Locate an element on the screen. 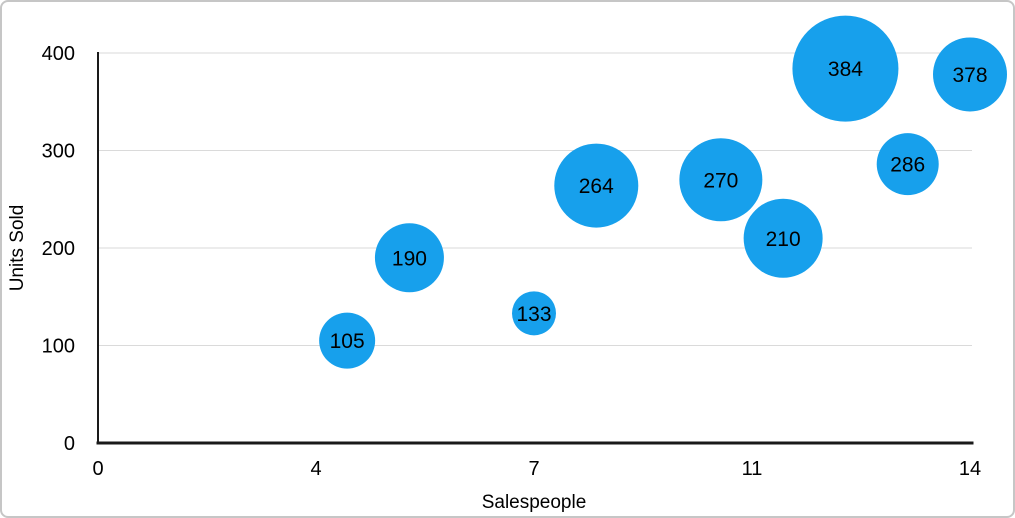  x-tick-label: 11 is located at coordinates (752, 469).